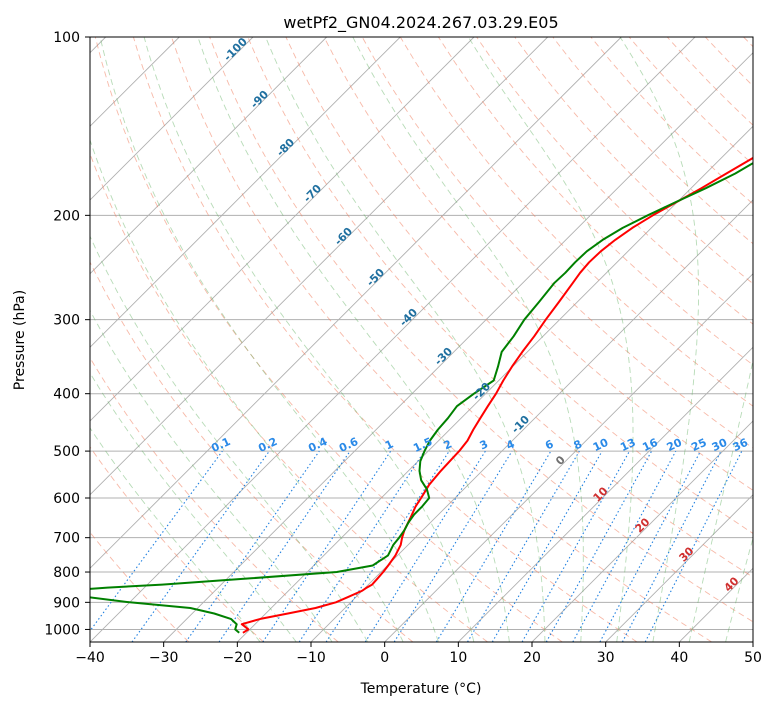 The image size is (775, 708). Describe the element at coordinates (20, 340) in the screenshot. I see `y-axis-label: Pressure (hPa)` at that location.